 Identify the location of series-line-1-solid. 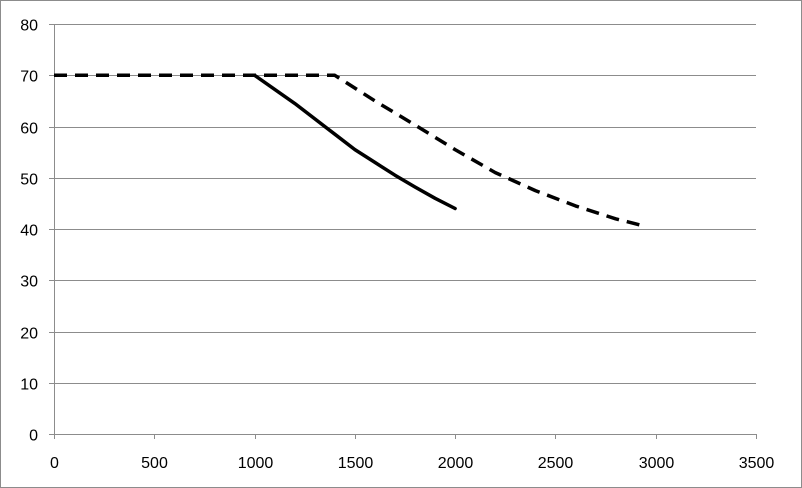
(354, 142).